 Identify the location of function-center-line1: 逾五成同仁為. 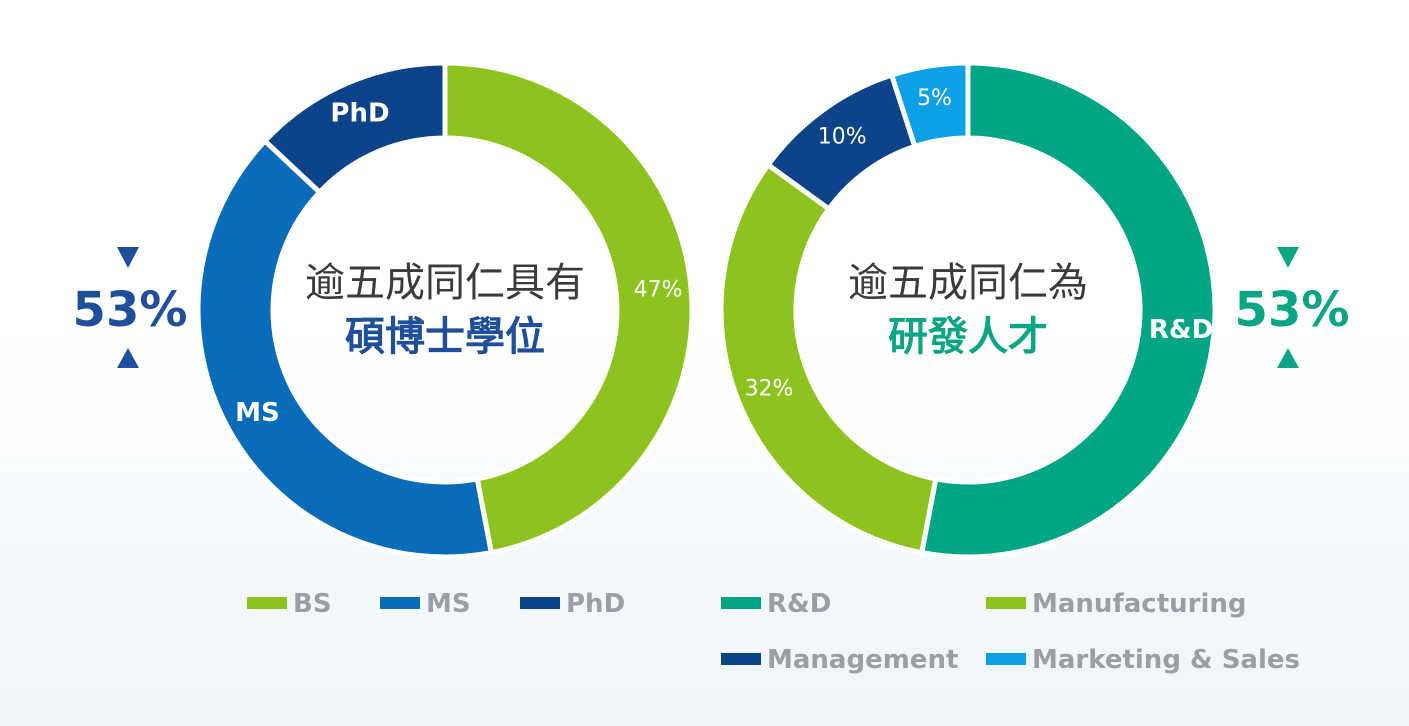
(968, 283).